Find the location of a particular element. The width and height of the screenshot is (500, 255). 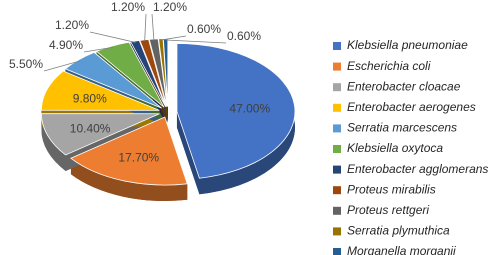

legend-label: Klebsiella oxytoca is located at coordinates (395, 148).